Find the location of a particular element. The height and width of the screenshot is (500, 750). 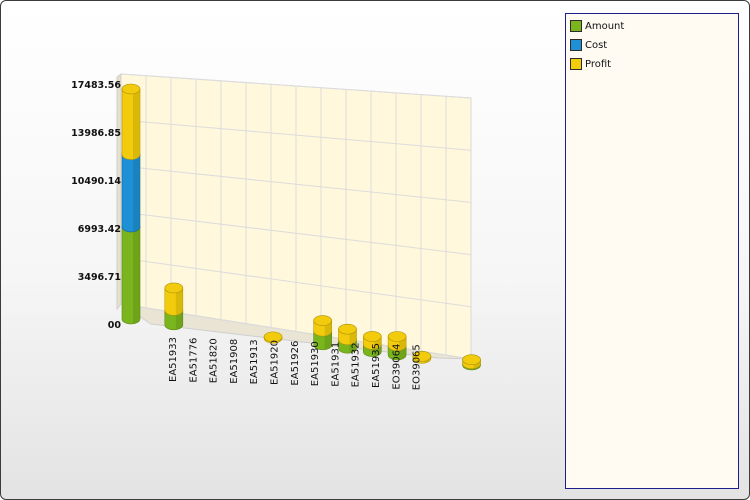

x-tick-label: EA51933 is located at coordinates (173, 359).